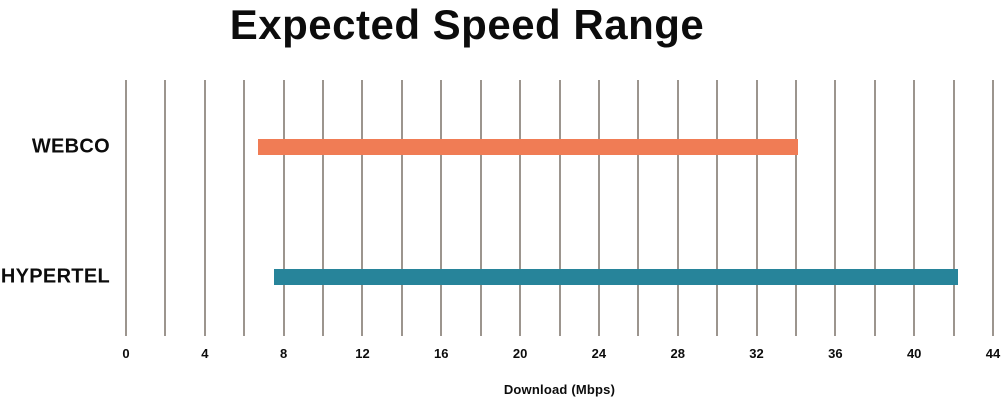  What do you see at coordinates (599, 353) in the screenshot?
I see `x-tick-label: 24` at bounding box center [599, 353].